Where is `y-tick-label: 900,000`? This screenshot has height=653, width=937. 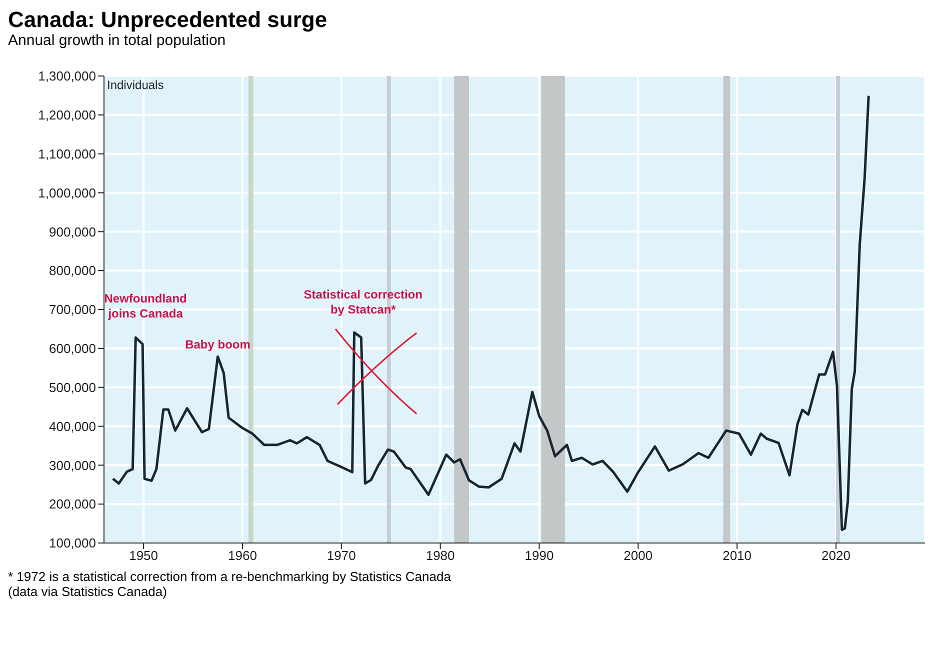 y-tick-label: 900,000 is located at coordinates (72, 232).